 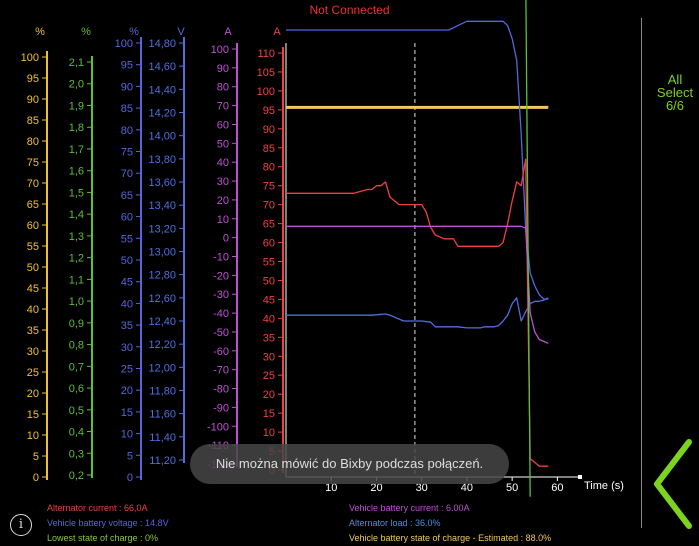 What do you see at coordinates (162, 299) in the screenshot?
I see `axis-3-tick-label-7: 12,60` at bounding box center [162, 299].